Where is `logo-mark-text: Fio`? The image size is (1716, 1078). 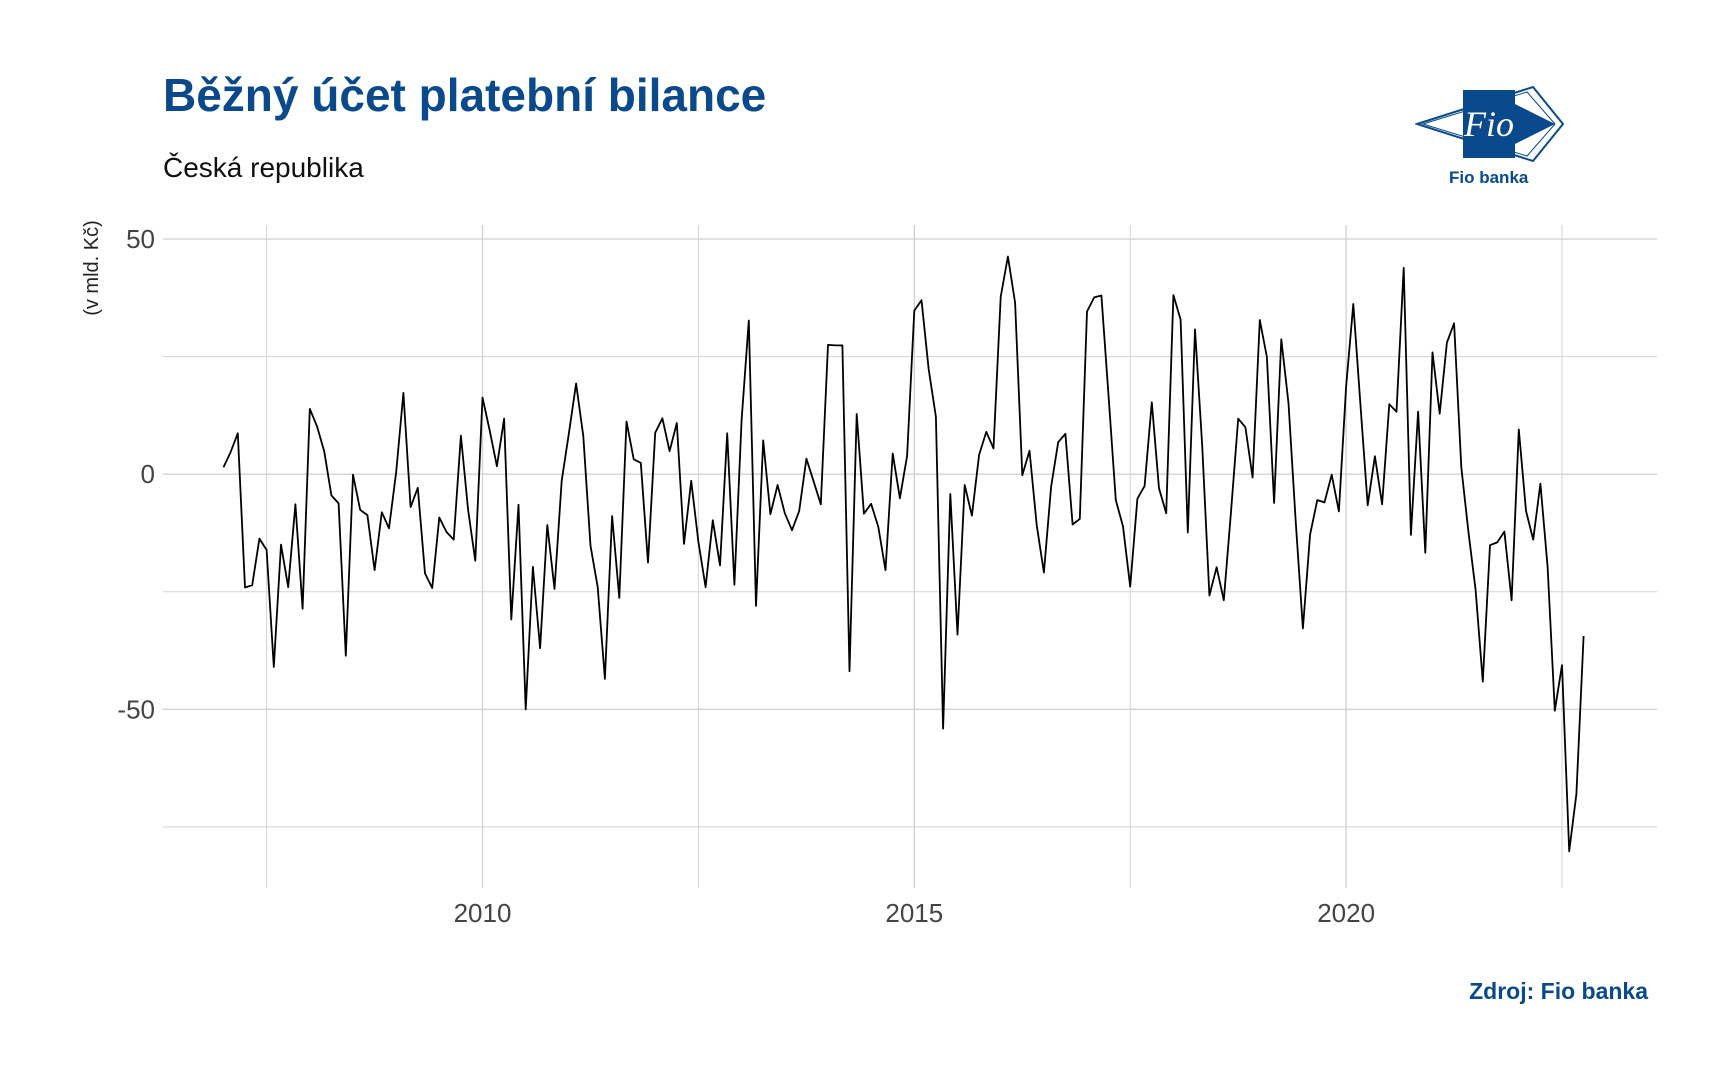
logo-mark-text: Fio is located at coordinates (1488, 124).